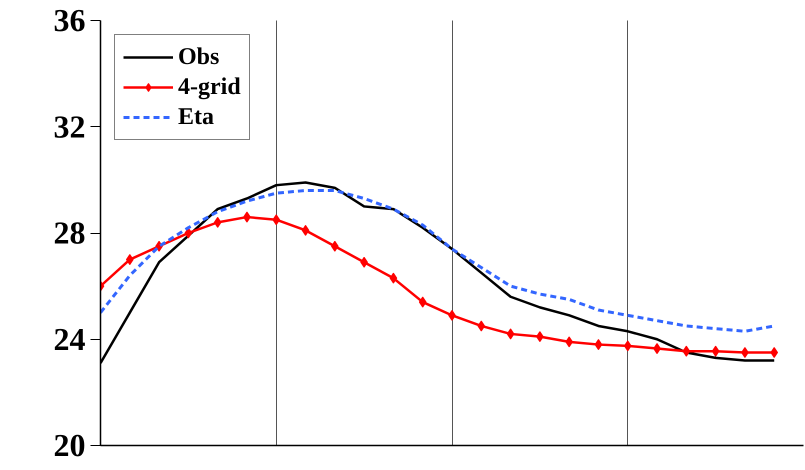 The width and height of the screenshot is (805, 470). Describe the element at coordinates (70, 126) in the screenshot. I see `y-tick-label: 32` at that location.